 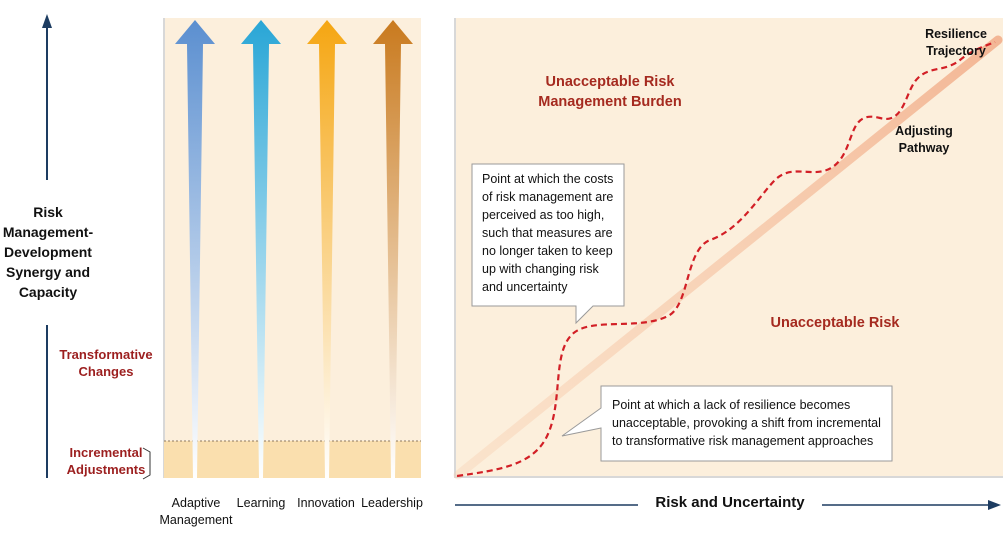 What do you see at coordinates (525, 287) in the screenshot?
I see `callout-top-line: and uncertainty` at bounding box center [525, 287].